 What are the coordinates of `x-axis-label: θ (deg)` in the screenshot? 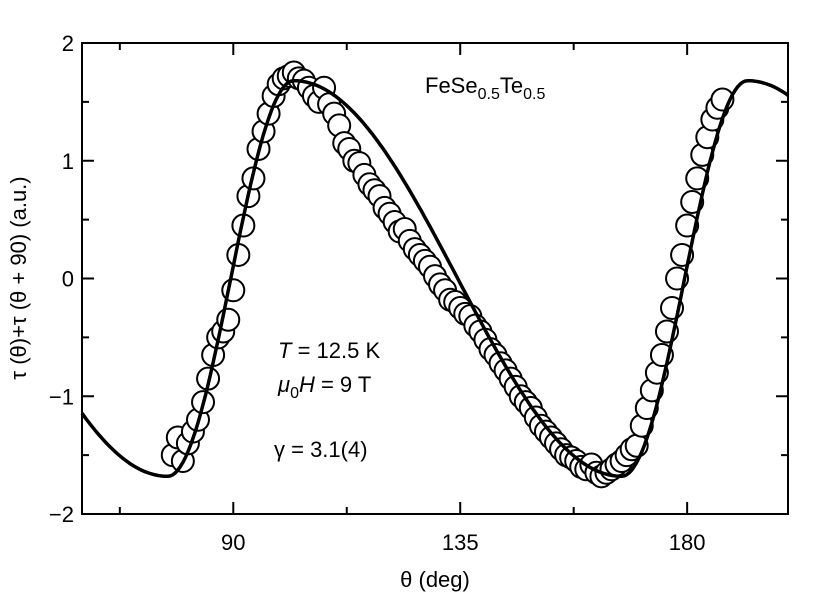 It's located at (435, 579).